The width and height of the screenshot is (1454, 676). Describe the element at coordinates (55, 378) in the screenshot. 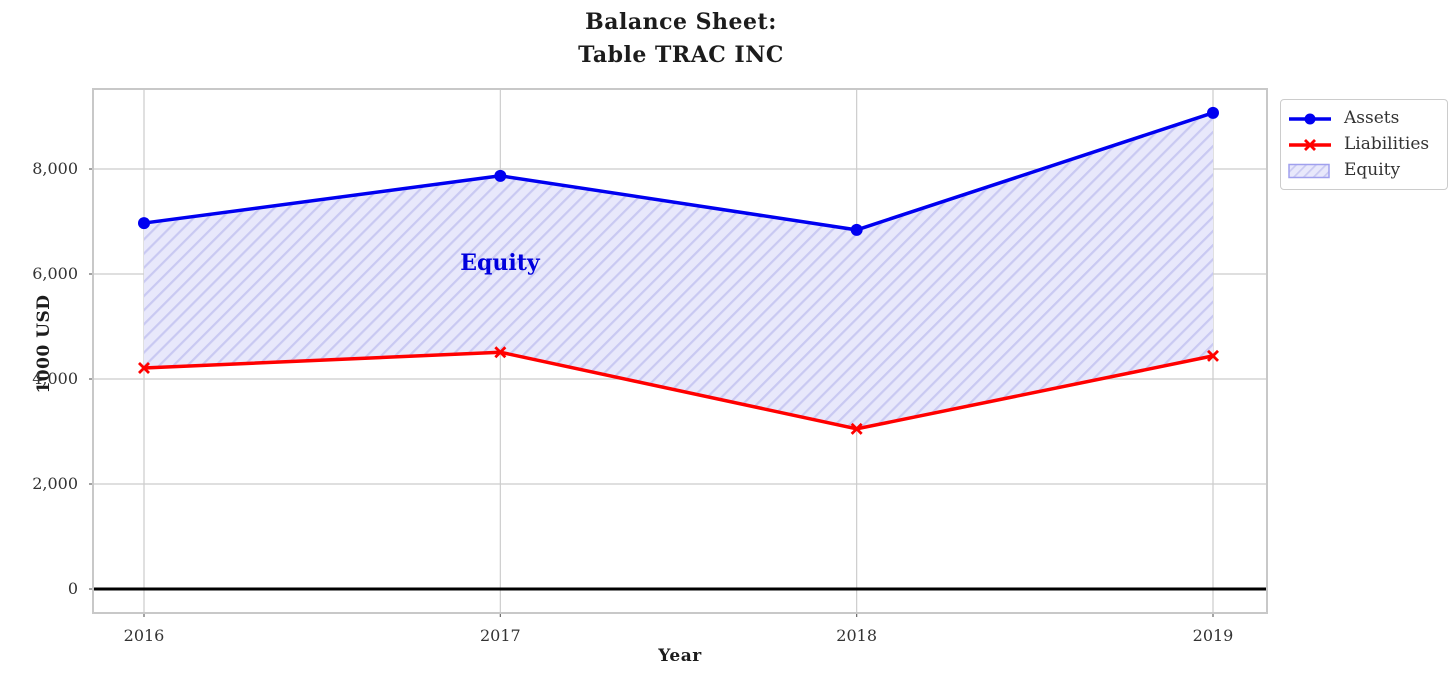

I see `y-tick-label: 4,000` at that location.